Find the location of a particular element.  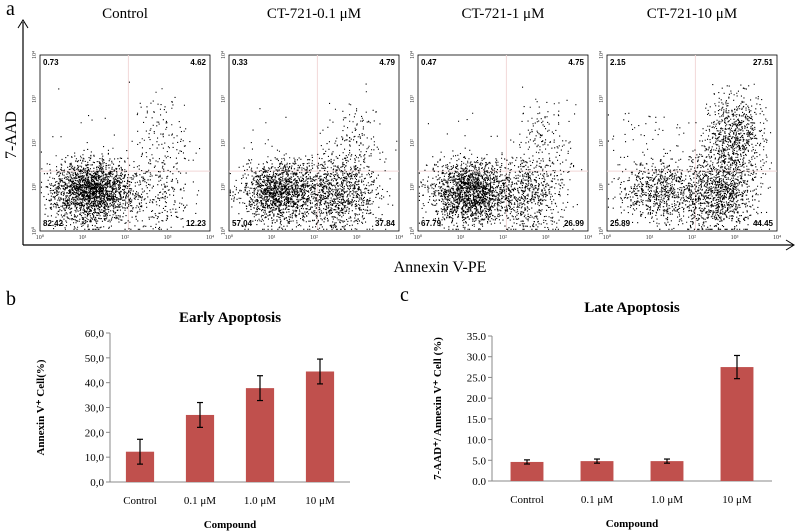

y-axis-label: 7-AAD is located at coordinates (11, 135).